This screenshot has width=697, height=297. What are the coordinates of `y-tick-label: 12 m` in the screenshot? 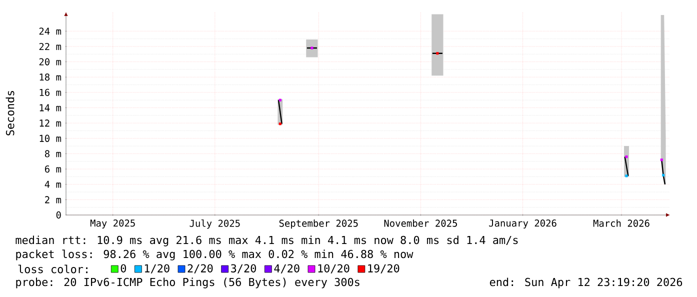 It's located at (51, 123).